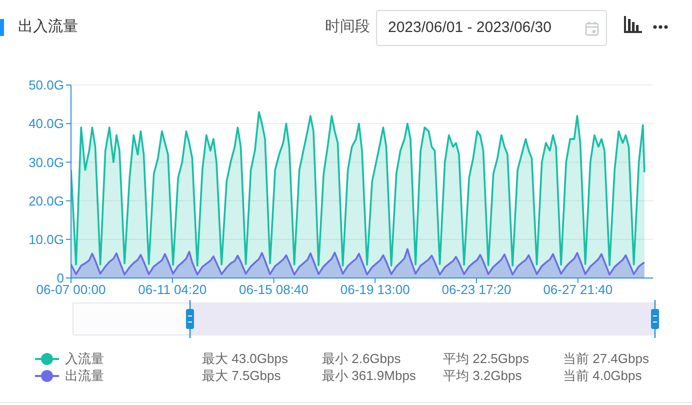  Describe the element at coordinates (602, 375) in the screenshot. I see `text: 当前 4.0Gbps` at that location.